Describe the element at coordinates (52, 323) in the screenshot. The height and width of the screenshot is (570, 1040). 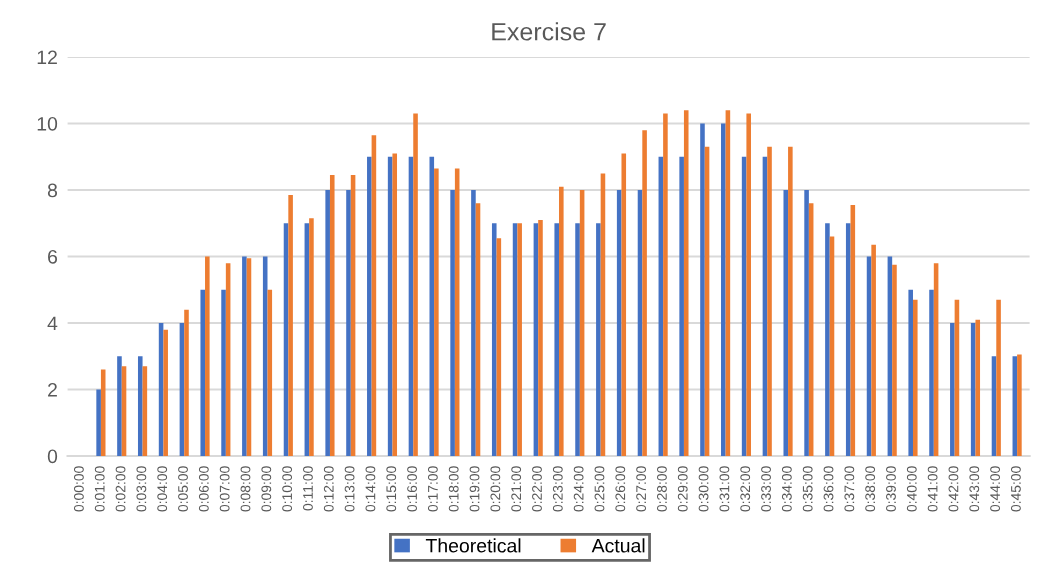
I see `y-tick-label: 4` at that location.